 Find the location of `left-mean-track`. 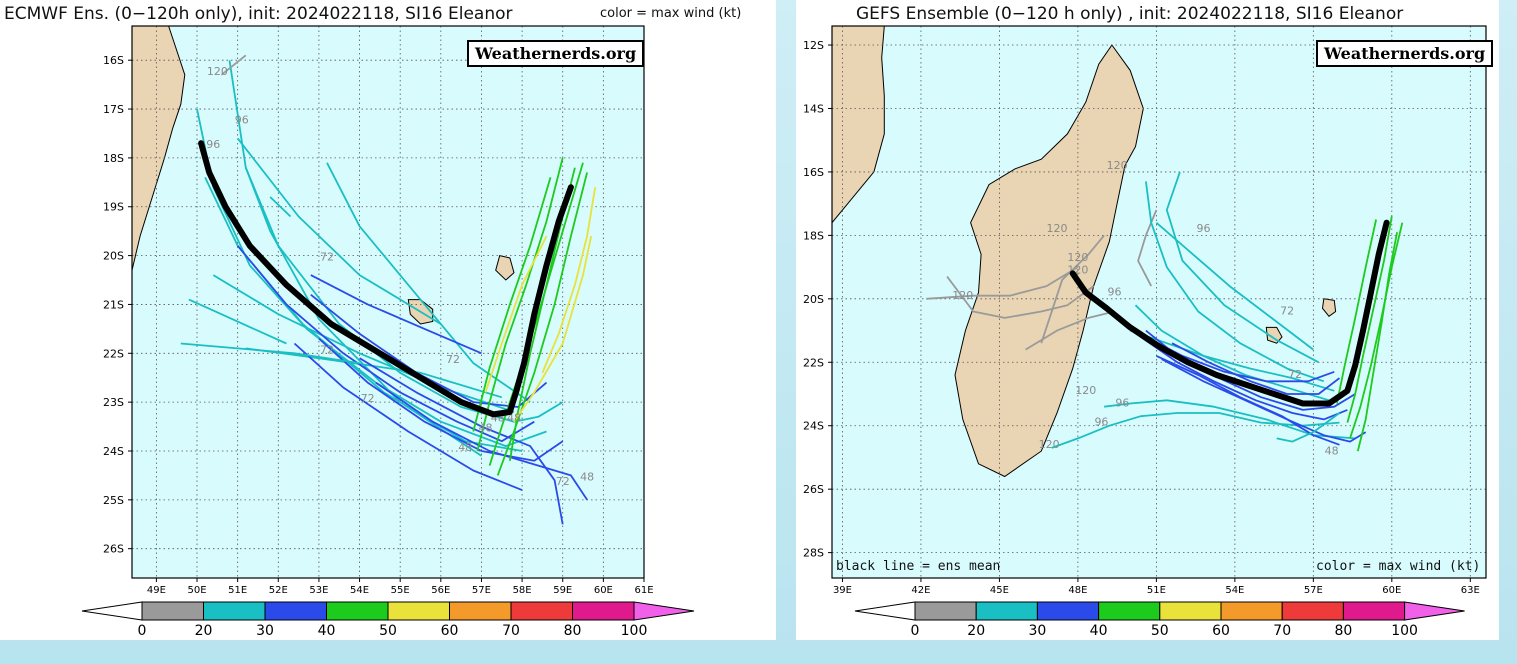

left-mean-track is located at coordinates (386, 279).